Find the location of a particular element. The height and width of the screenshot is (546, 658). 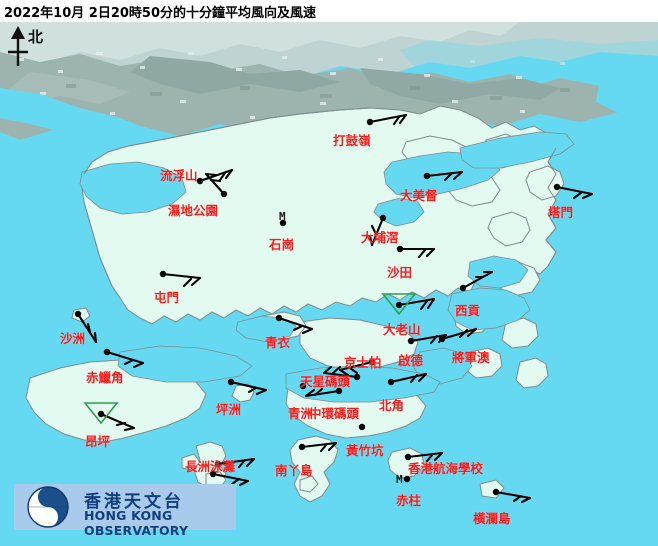

dot-wetland-park is located at coordinates (200, 181).